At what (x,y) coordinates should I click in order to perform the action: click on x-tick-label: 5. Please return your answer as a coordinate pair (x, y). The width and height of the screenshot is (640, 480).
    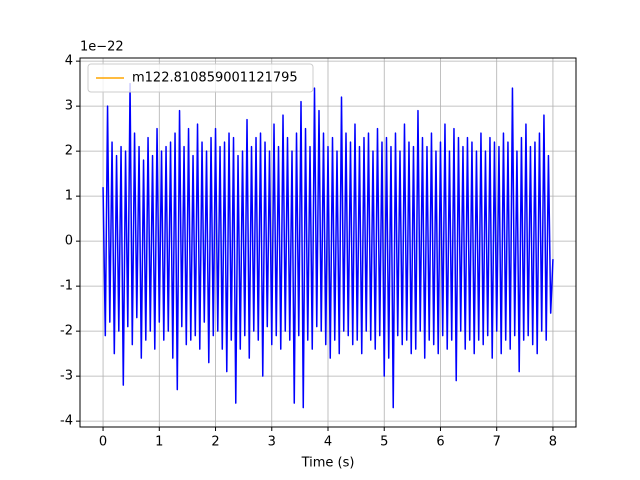
    Looking at the image, I should click on (384, 442).